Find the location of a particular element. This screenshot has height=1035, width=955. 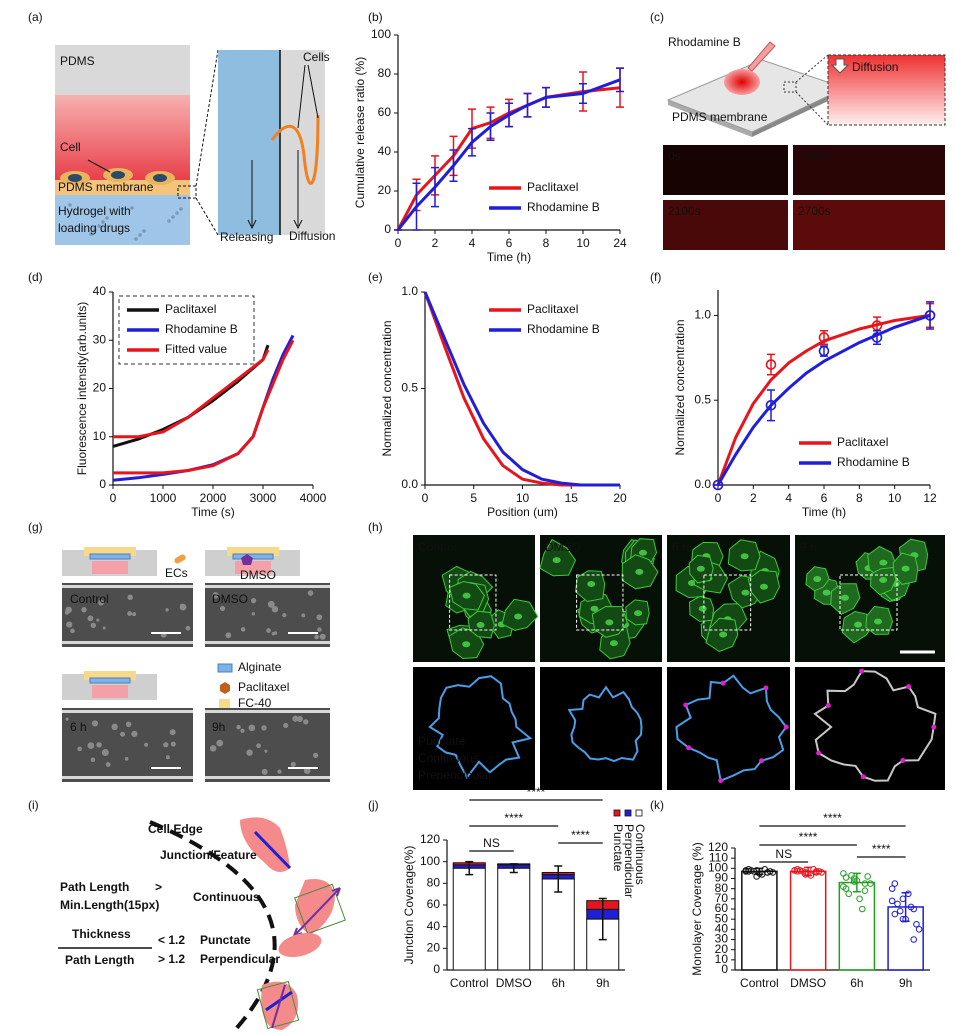

x-tick-label: 4 is located at coordinates (788, 498).